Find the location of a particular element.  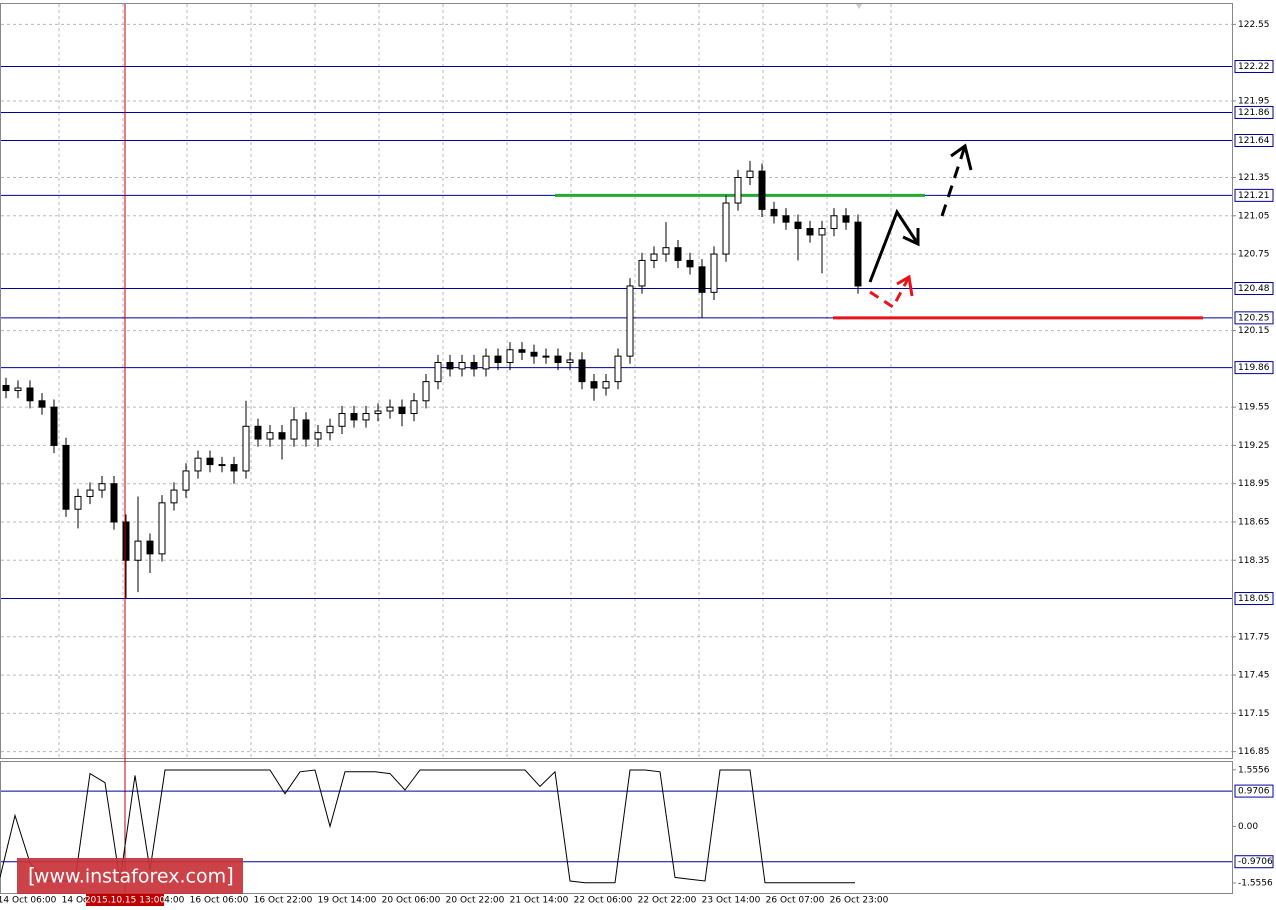

watermark-text: www.instaforex.com is located at coordinates (130, 877).